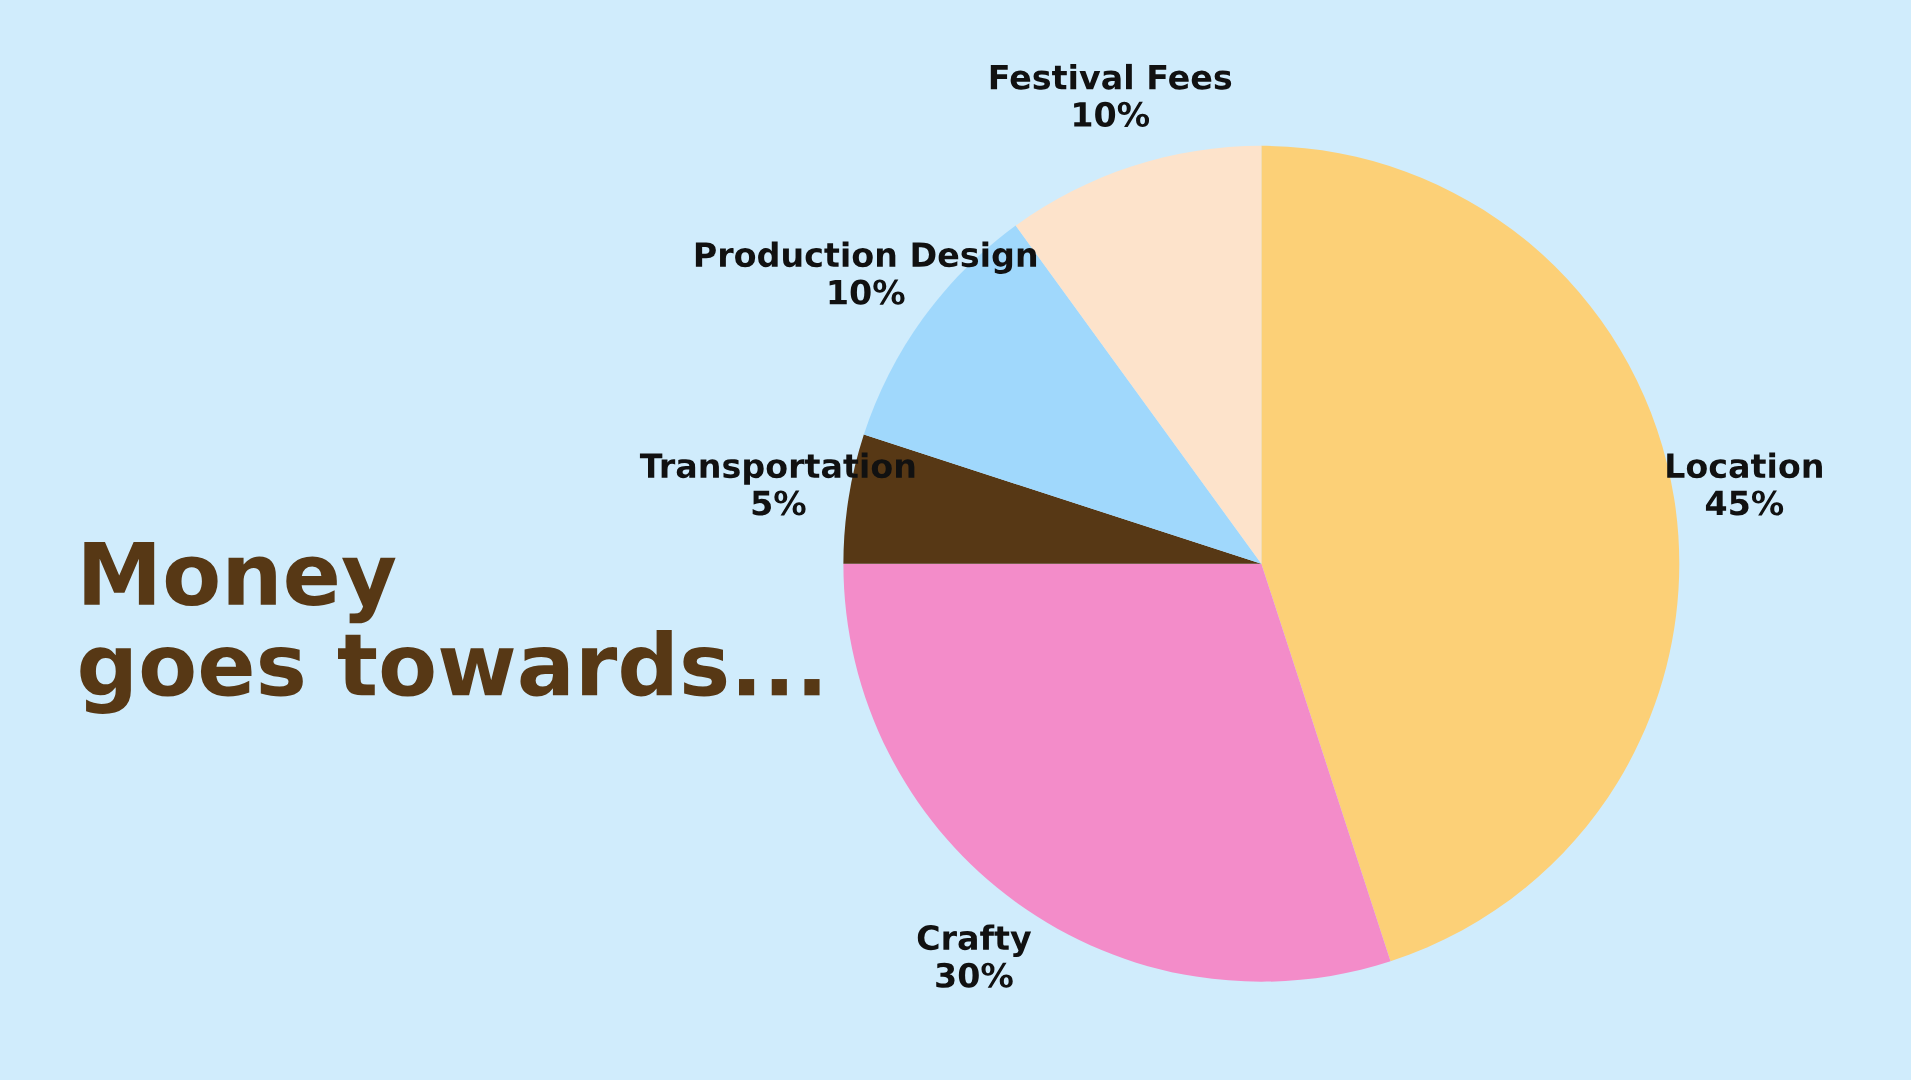 The height and width of the screenshot is (1080, 1911). I want to click on slice-label: Festival Fees, so click(1111, 76).